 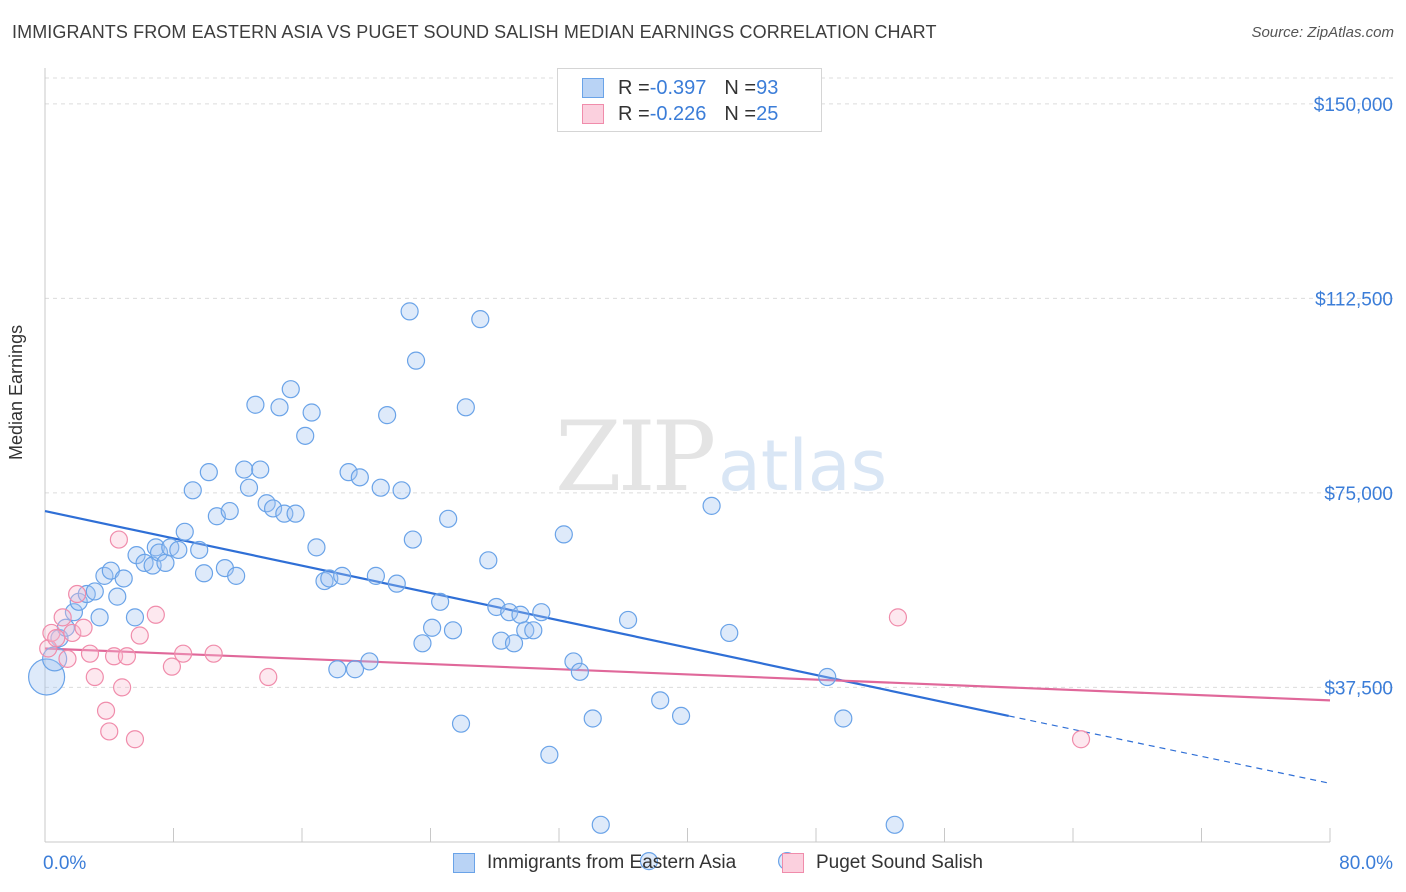 What do you see at coordinates (1353, 105) in the screenshot?
I see `y-tick-label: $150,000` at bounding box center [1353, 105].